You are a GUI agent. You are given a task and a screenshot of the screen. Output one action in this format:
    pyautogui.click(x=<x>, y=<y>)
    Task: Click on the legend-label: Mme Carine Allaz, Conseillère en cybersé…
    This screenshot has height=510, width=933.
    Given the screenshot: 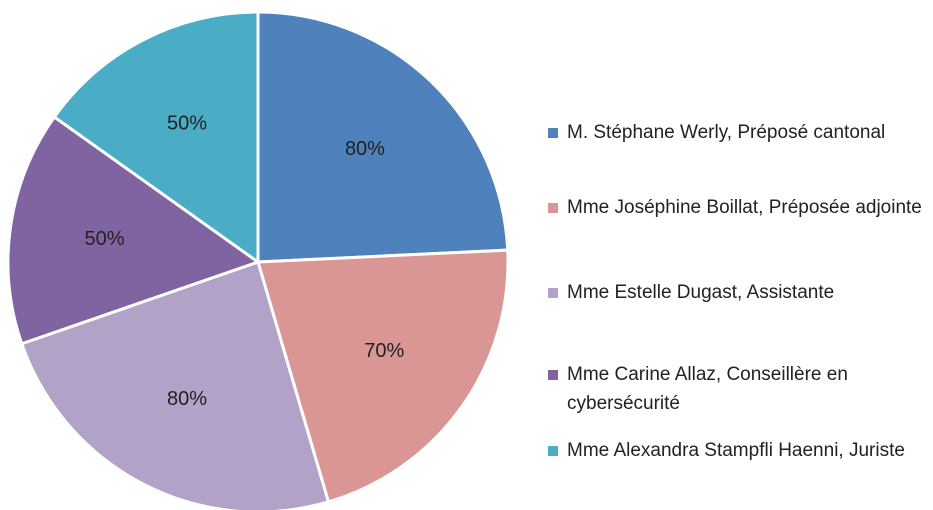 What is the action you would take?
    pyautogui.click(x=707, y=389)
    